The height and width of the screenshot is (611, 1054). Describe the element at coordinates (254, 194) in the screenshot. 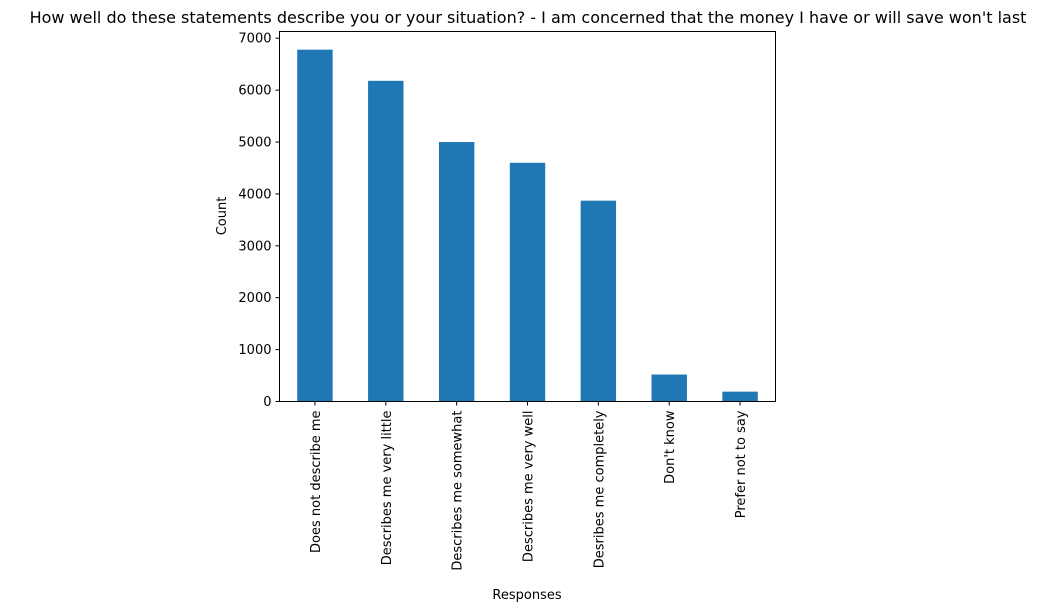

I see `y-tick-label: 4000` at that location.